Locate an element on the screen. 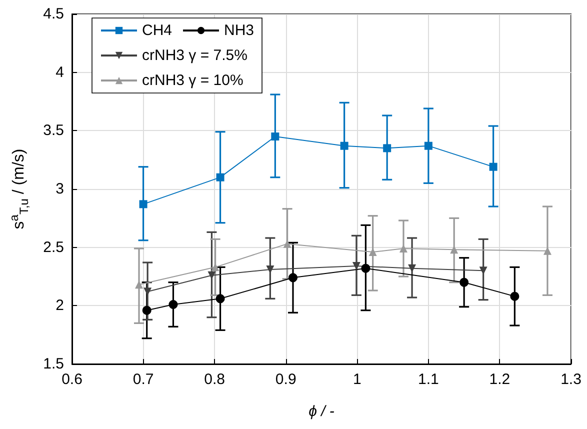  y-tick-label: 4 is located at coordinates (60, 72).